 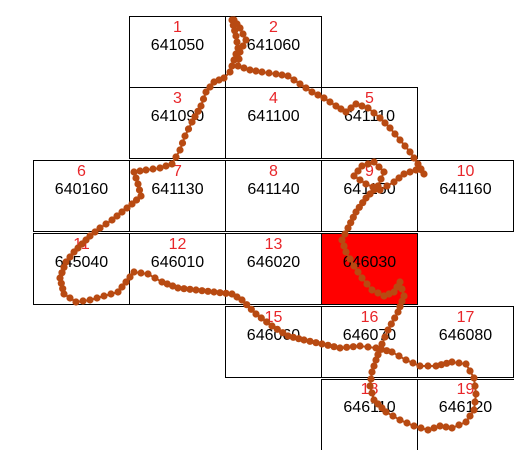 I want to click on cell-code: 640160, so click(x=81, y=189).